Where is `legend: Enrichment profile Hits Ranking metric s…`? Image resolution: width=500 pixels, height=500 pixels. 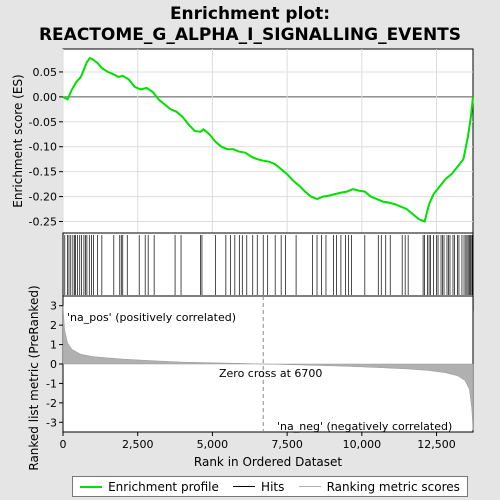
legend: Enrichment profile Hits Ranking metric s… is located at coordinates (270, 486).